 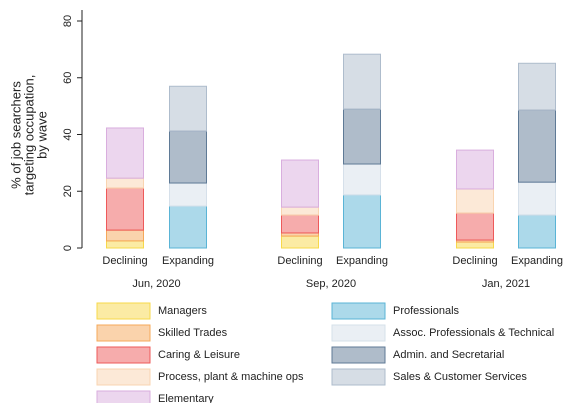 What do you see at coordinates (68, 191) in the screenshot?
I see `y-tick-label: 20` at bounding box center [68, 191].